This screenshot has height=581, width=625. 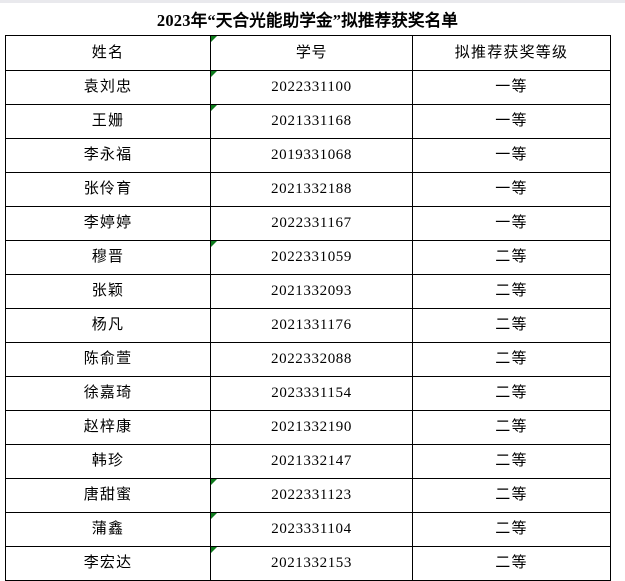 I want to click on column-header-name-label: 姓名, so click(x=108, y=53).